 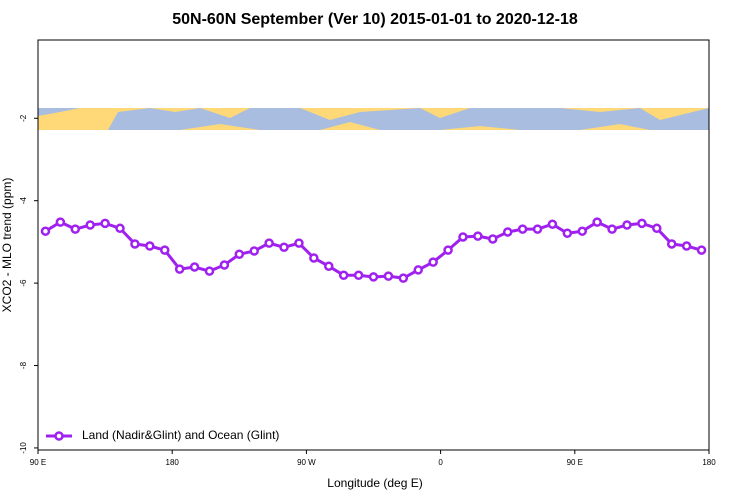 I want to click on x-tick-label: 90 W, so click(x=306, y=462).